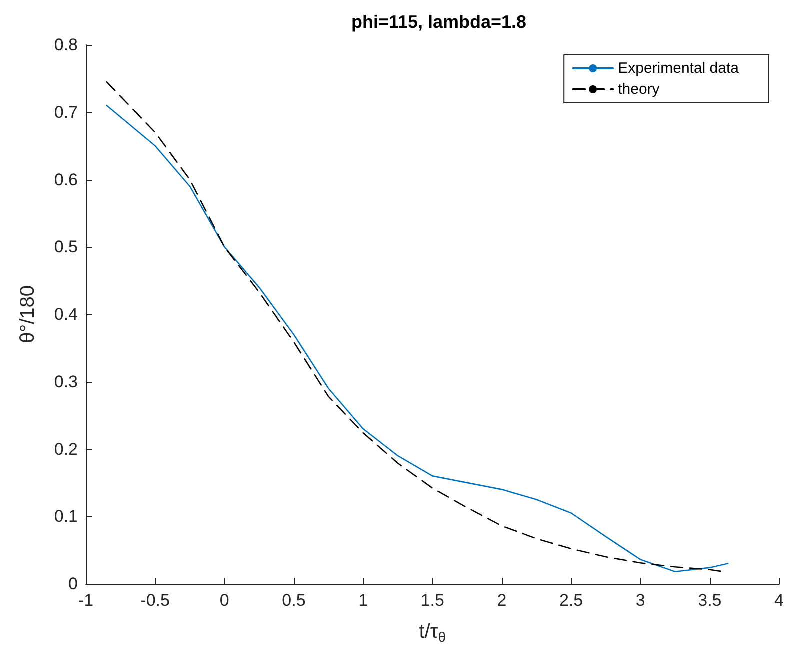 The width and height of the screenshot is (787, 661). Describe the element at coordinates (66, 314) in the screenshot. I see `y-tick-label: 0.4` at that location.